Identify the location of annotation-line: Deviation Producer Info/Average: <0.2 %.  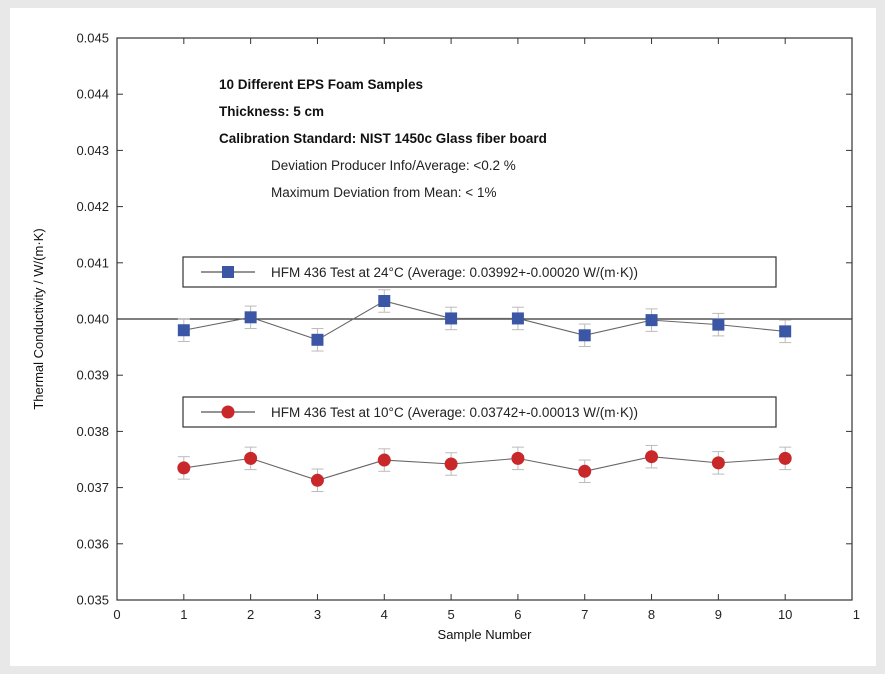
(393, 165).